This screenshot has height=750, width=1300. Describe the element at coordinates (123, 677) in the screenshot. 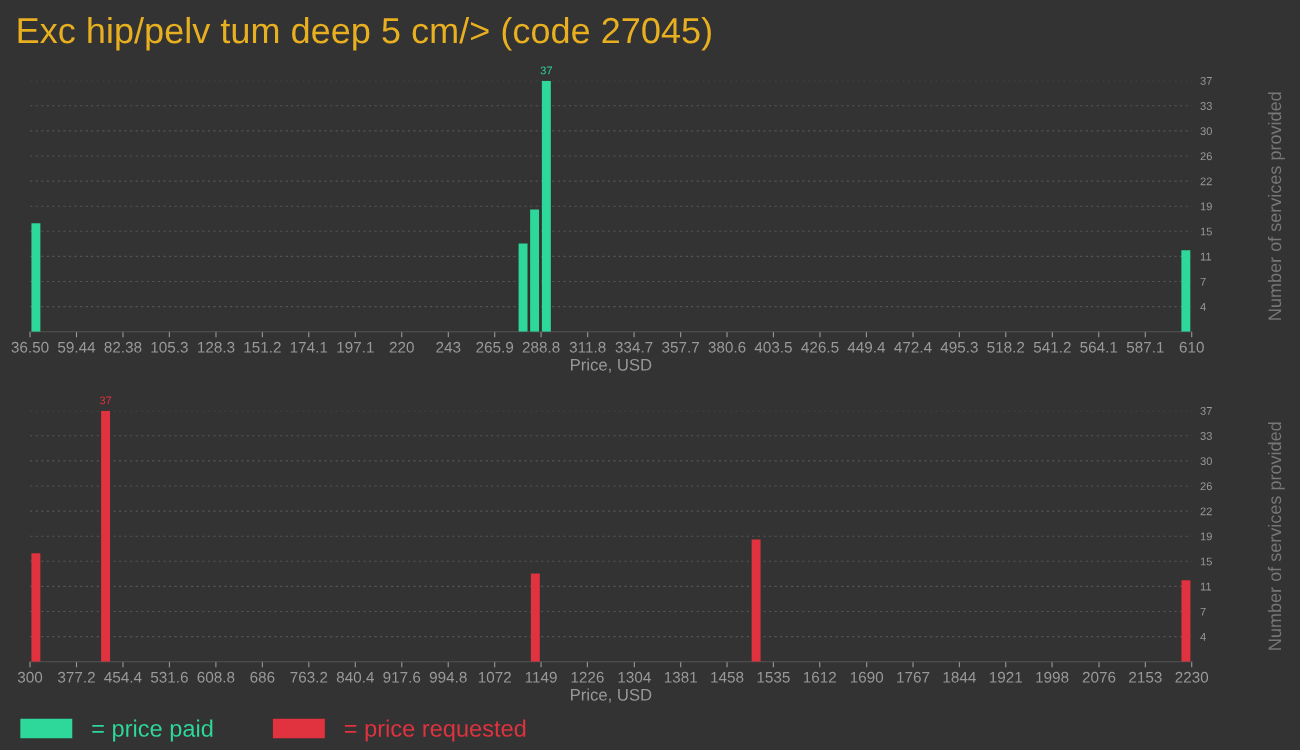

I see `x-tick-label: 454.4` at that location.